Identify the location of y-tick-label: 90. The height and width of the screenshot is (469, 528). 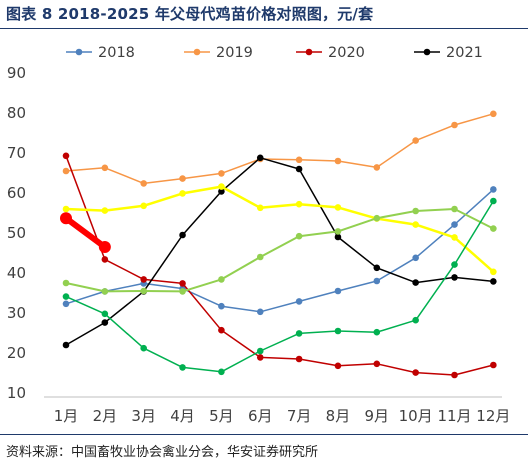
(16, 73).